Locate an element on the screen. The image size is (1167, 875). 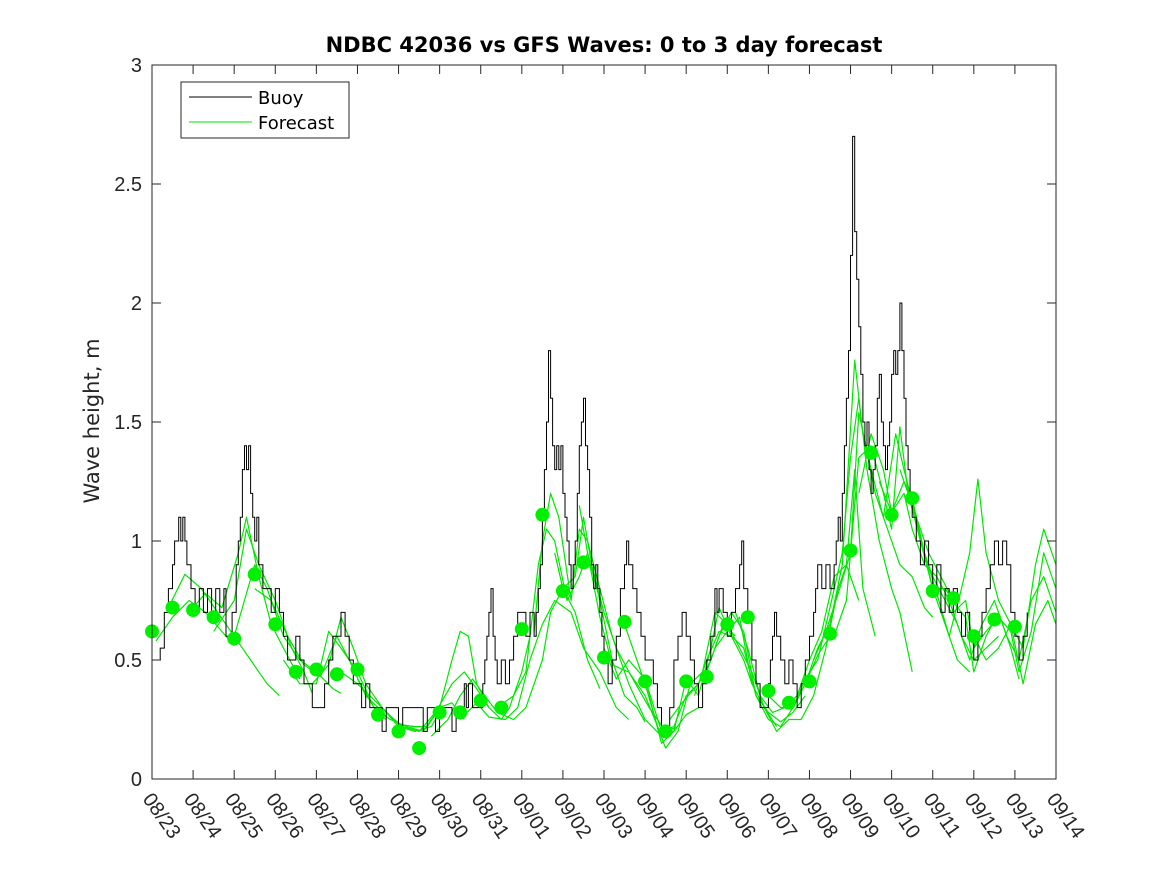
y-tick-label: 1 is located at coordinates (136, 542).